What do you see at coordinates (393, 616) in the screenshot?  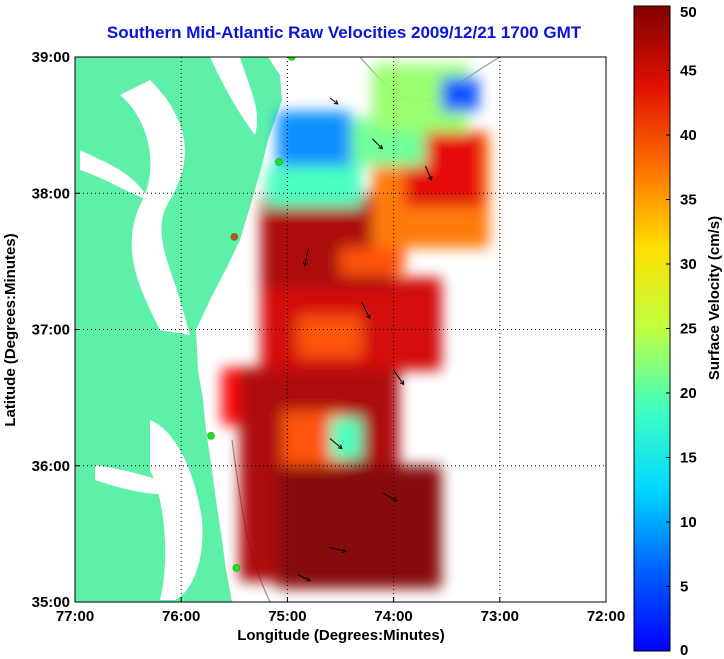 I see `x-tick-label: 74:00` at bounding box center [393, 616].